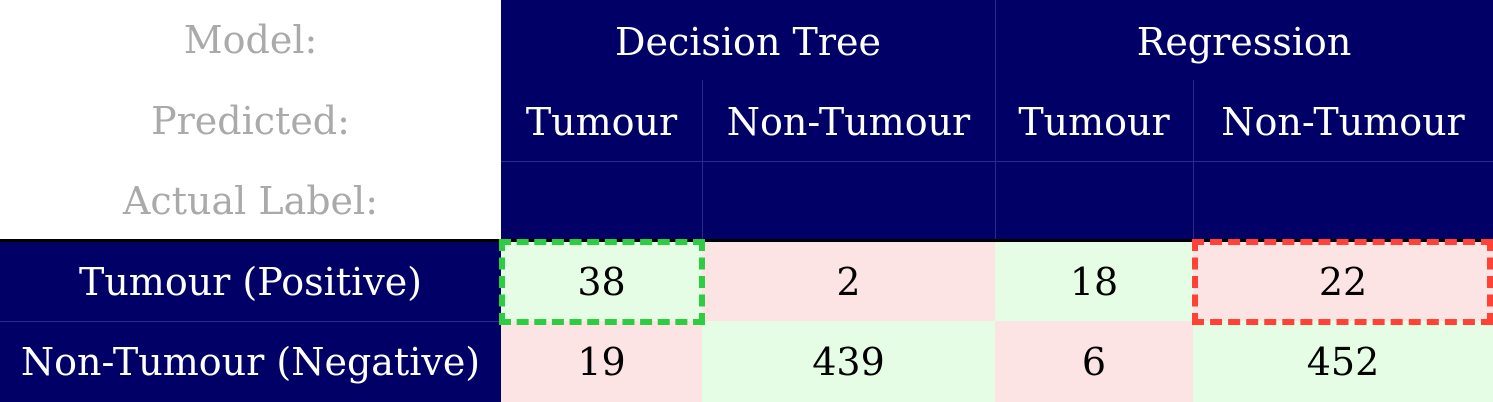  What do you see at coordinates (250, 40) in the screenshot?
I see `model-label: Model:` at bounding box center [250, 40].